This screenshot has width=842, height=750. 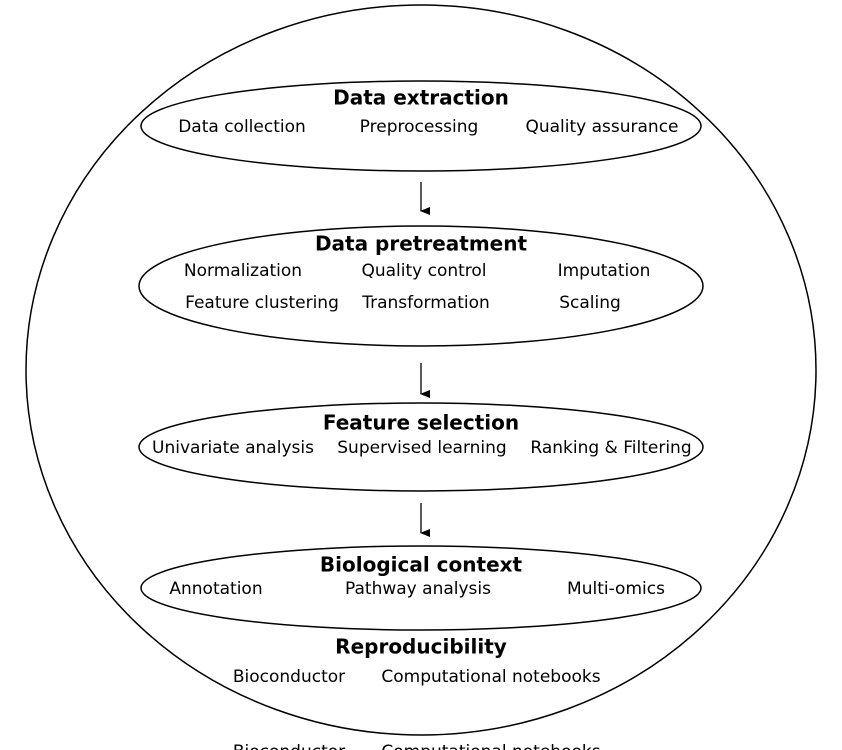 I want to click on stage-item: Supervised learning, so click(x=421, y=448).